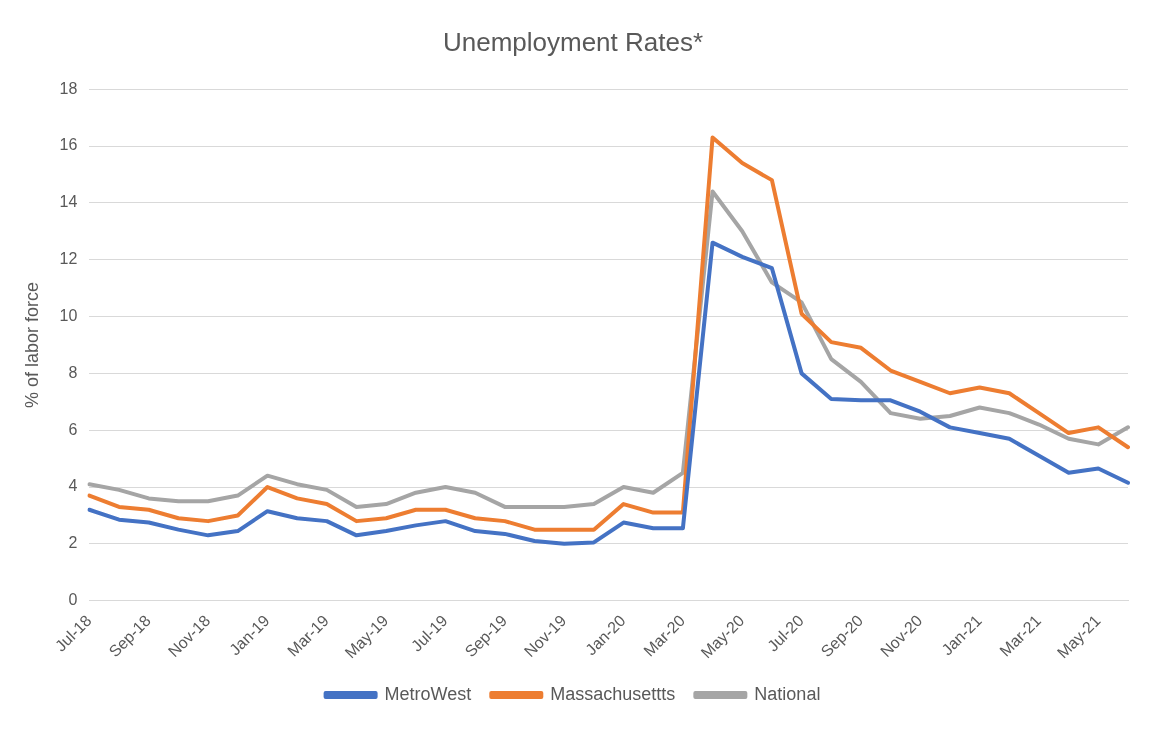  Describe the element at coordinates (73, 486) in the screenshot. I see `y-tick-label: 4` at that location.